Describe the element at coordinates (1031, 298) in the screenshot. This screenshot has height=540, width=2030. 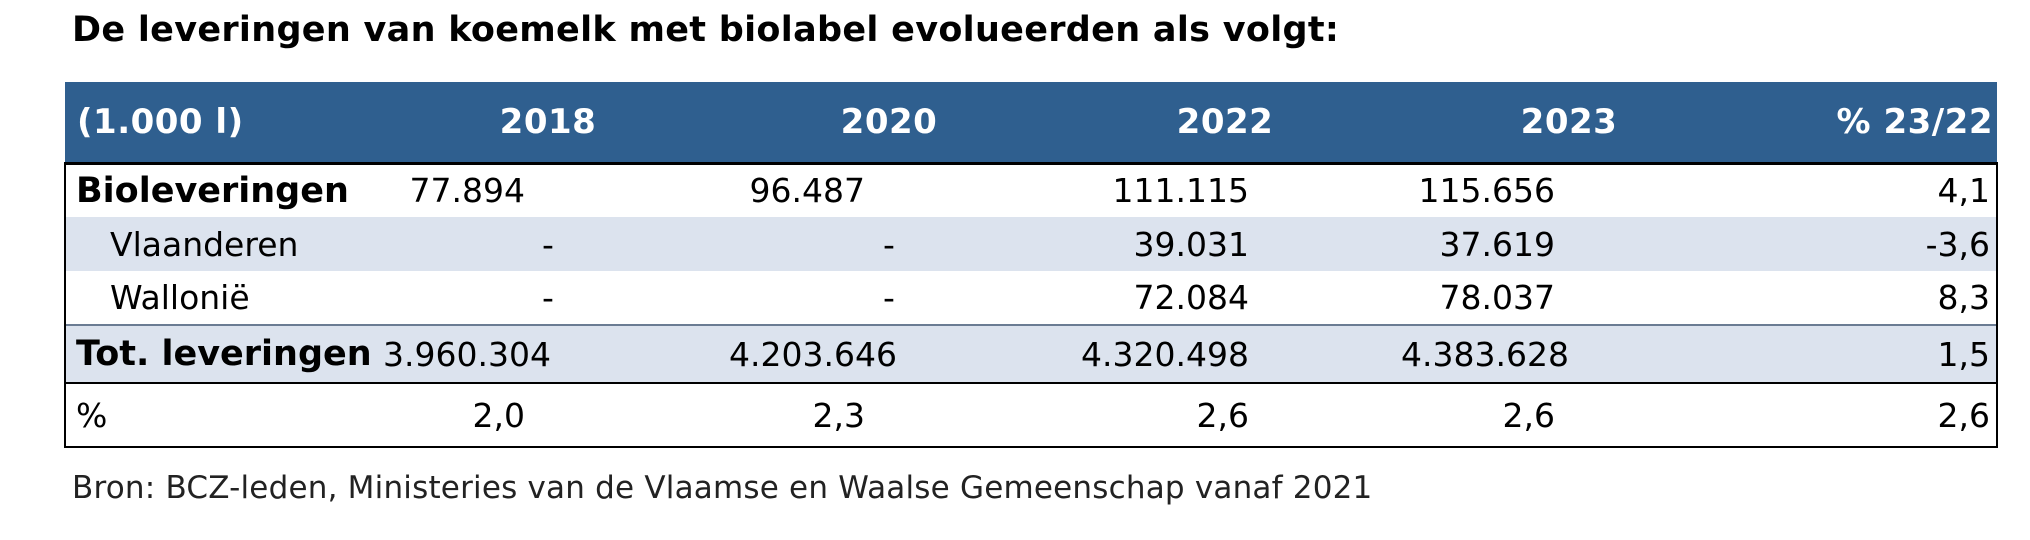
I see `table-row-wallonie: Wallonië - - 72.084 78.037 8,3` at that location.